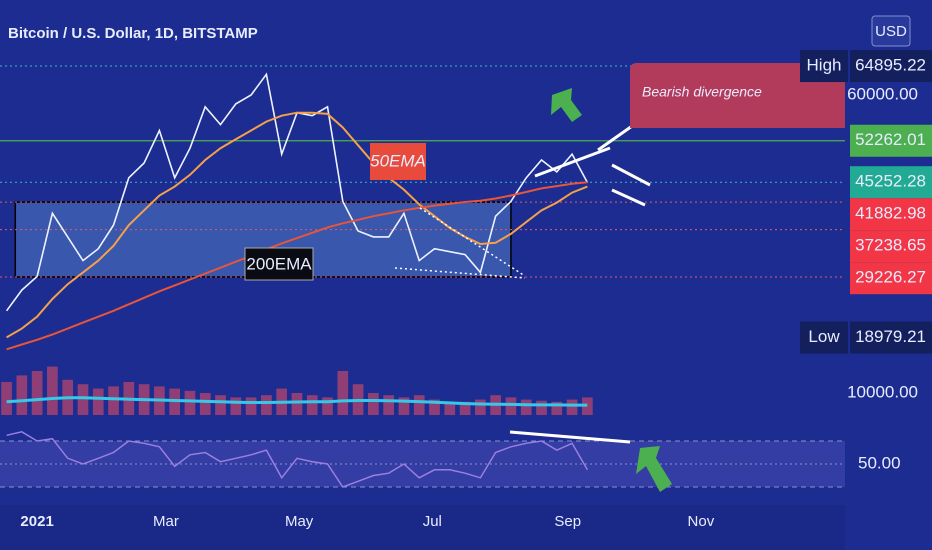  Describe the element at coordinates (297, 459) in the screenshot. I see `rsi-line` at that location.